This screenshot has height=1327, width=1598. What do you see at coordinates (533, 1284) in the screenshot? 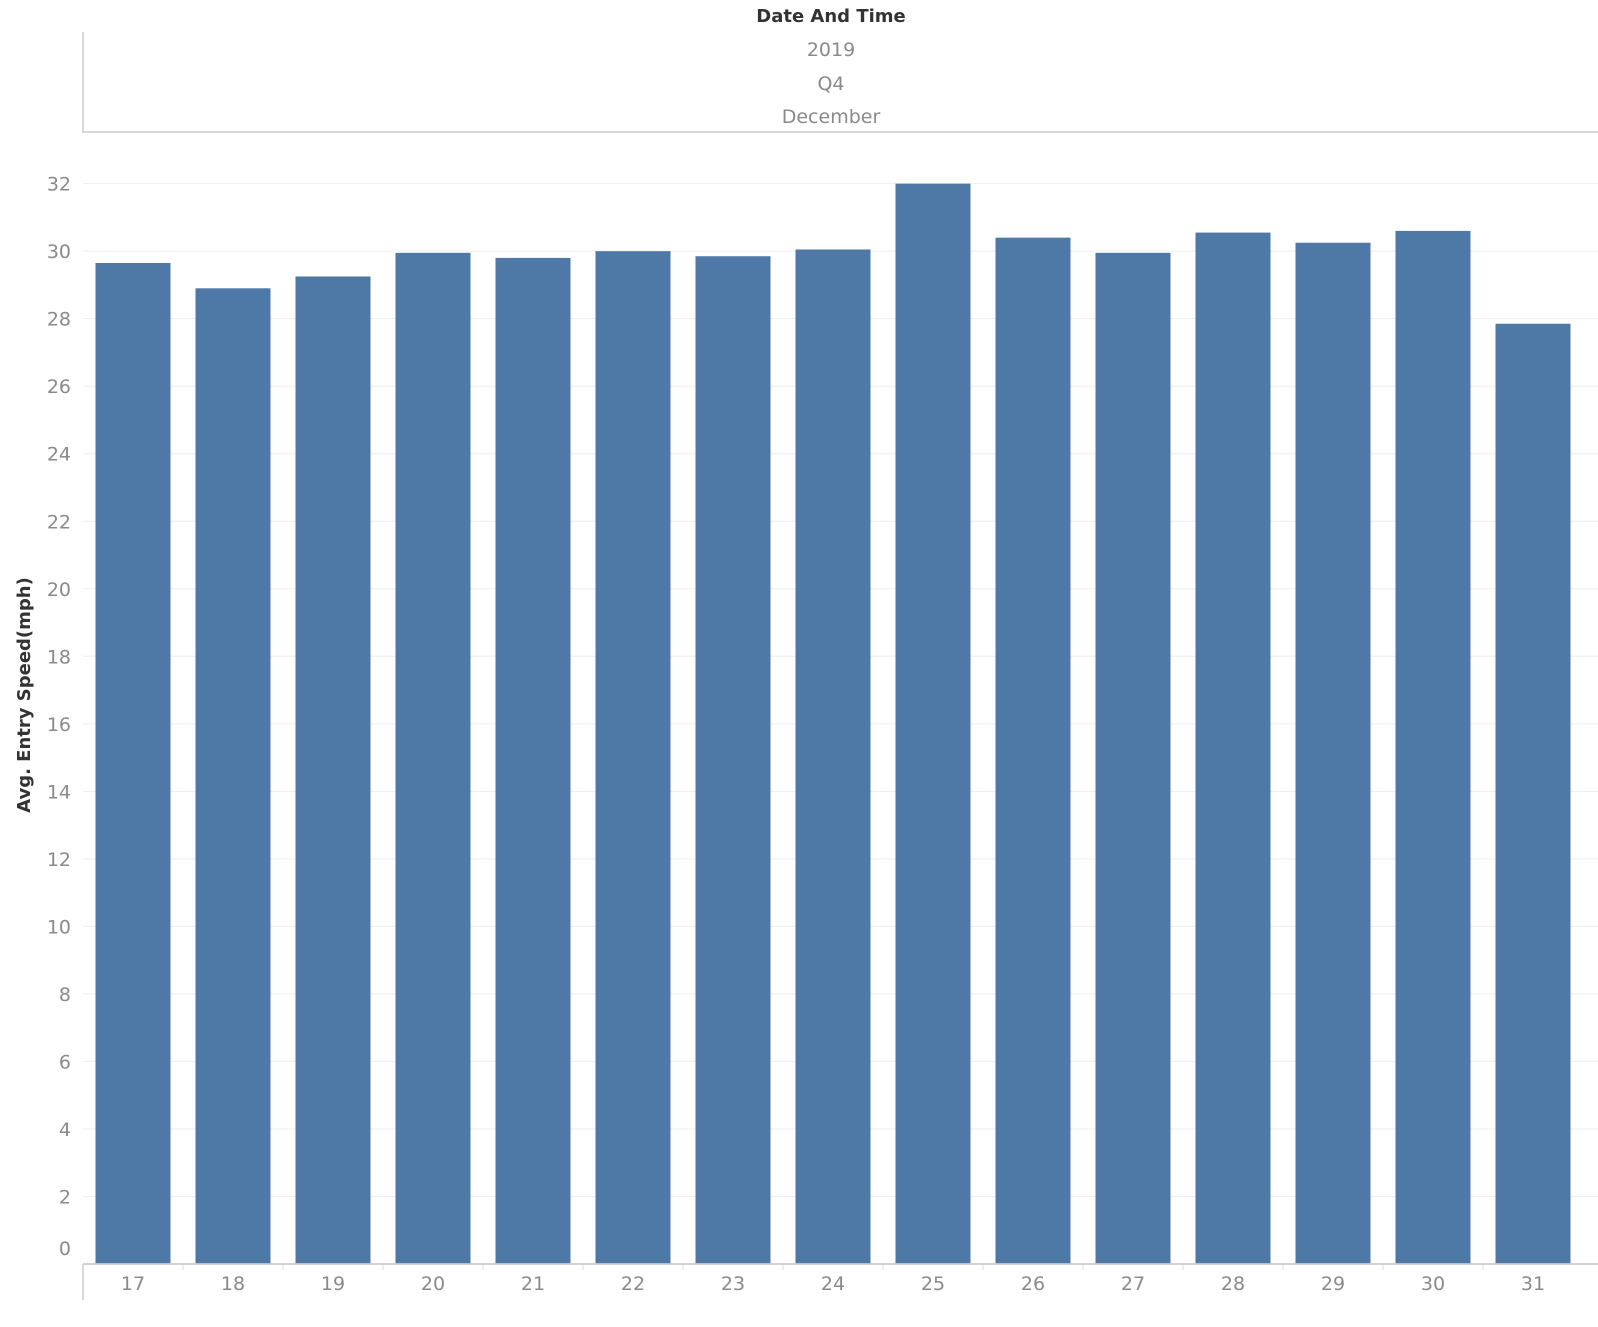
I see `x-tick-label: 21` at bounding box center [533, 1284].